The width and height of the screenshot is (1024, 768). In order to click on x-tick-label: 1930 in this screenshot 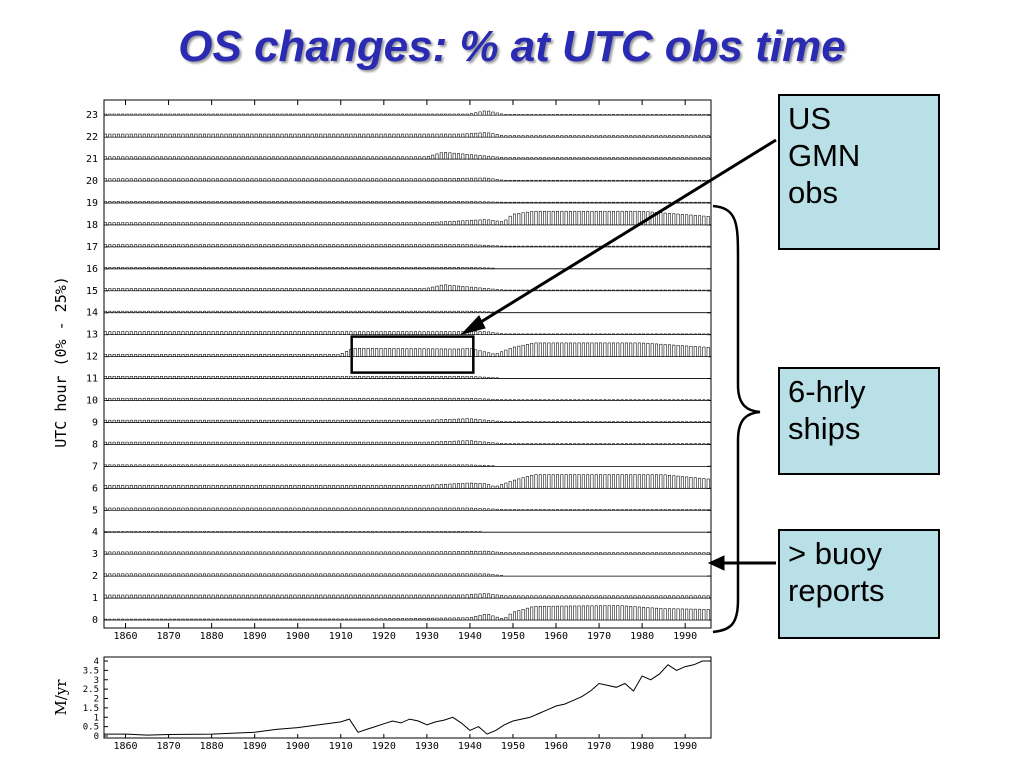, I will do `click(427, 746)`.